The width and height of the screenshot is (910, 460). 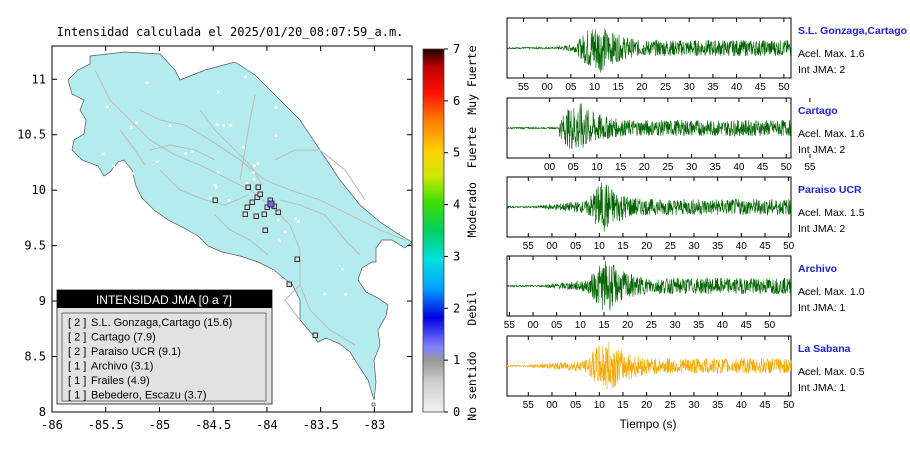 What do you see at coordinates (52, 425) in the screenshot?
I see `map-x-tick-label: -86` at bounding box center [52, 425].